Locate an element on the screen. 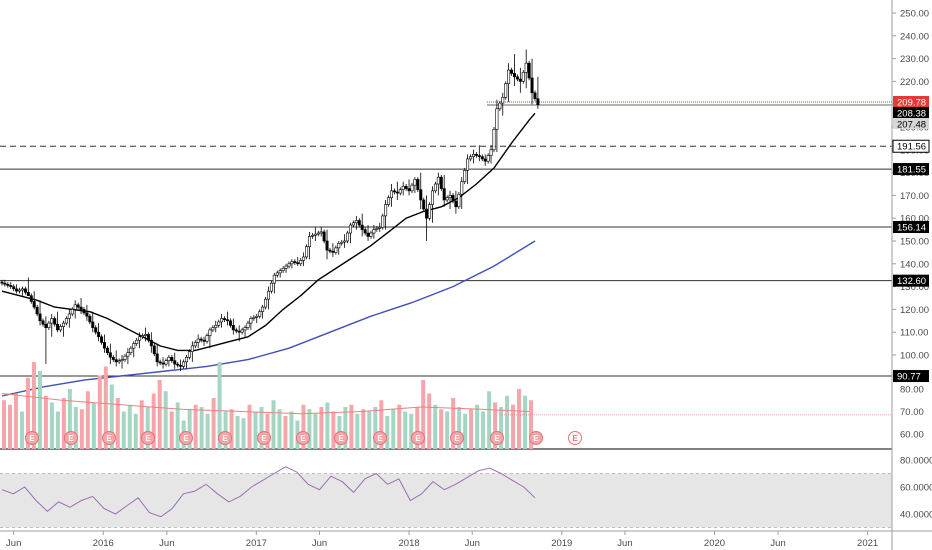 Image resolution: width=932 pixels, height=550 pixels. rsi-line is located at coordinates (268, 492).